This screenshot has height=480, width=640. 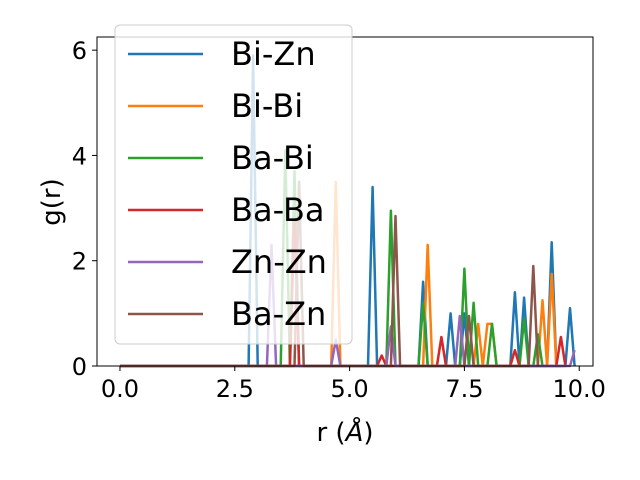 What do you see at coordinates (84, 209) in the screenshot?
I see `y-axis: 0 2 4 6` at bounding box center [84, 209].